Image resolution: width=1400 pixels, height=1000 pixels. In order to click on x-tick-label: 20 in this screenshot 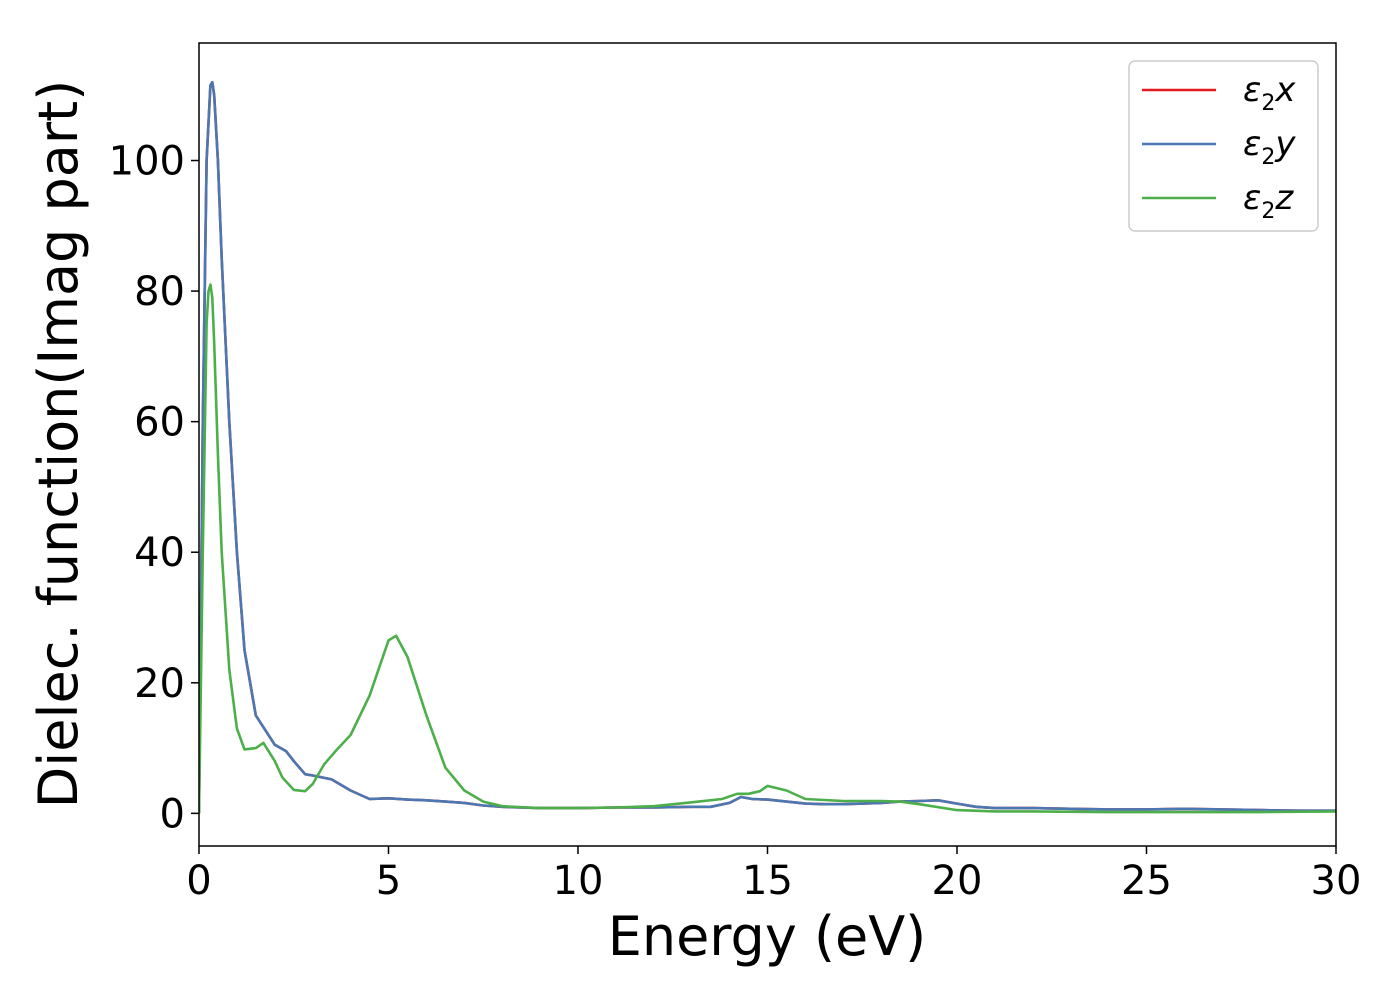, I will do `click(957, 881)`.